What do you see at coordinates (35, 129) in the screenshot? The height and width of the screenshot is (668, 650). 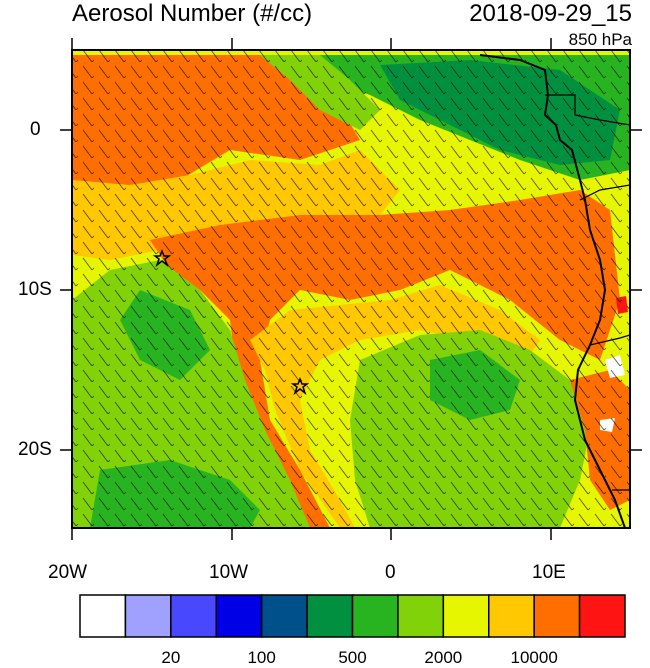 I see `lat-label-0: 0` at bounding box center [35, 129].